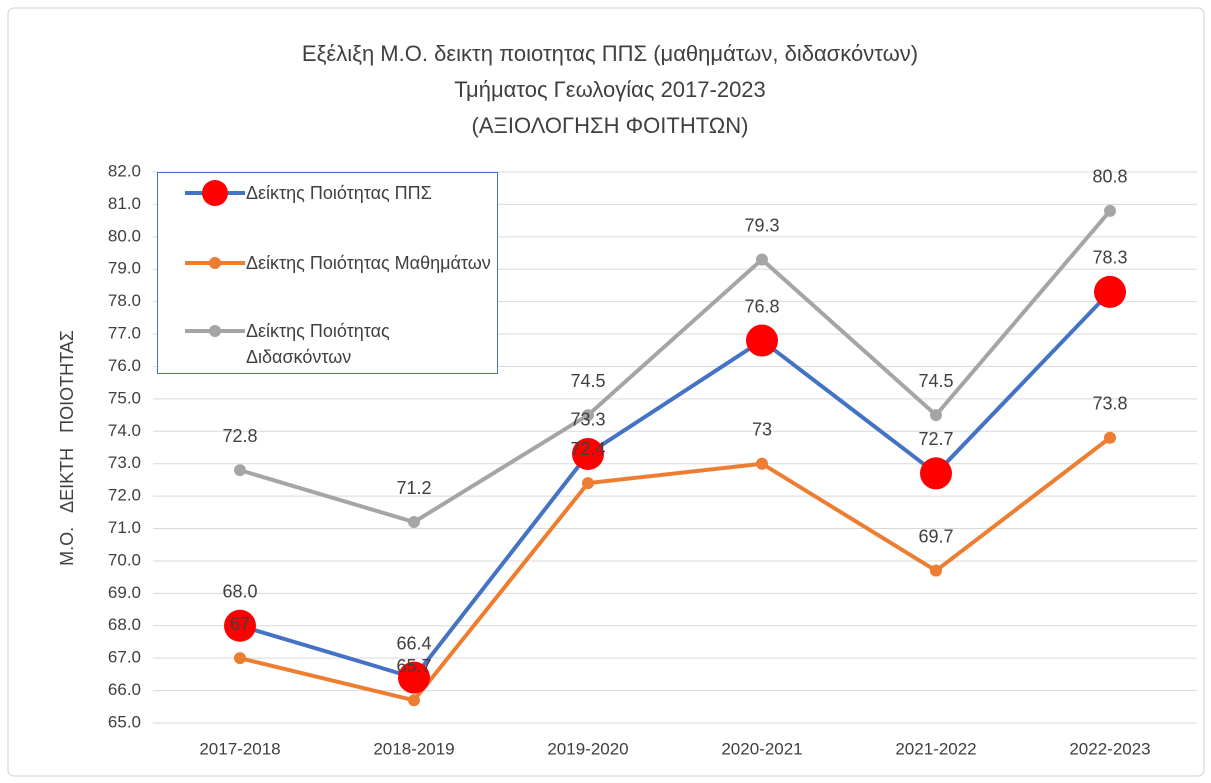  Describe the element at coordinates (124, 495) in the screenshot. I see `y-tick-label: 72.0` at that location.